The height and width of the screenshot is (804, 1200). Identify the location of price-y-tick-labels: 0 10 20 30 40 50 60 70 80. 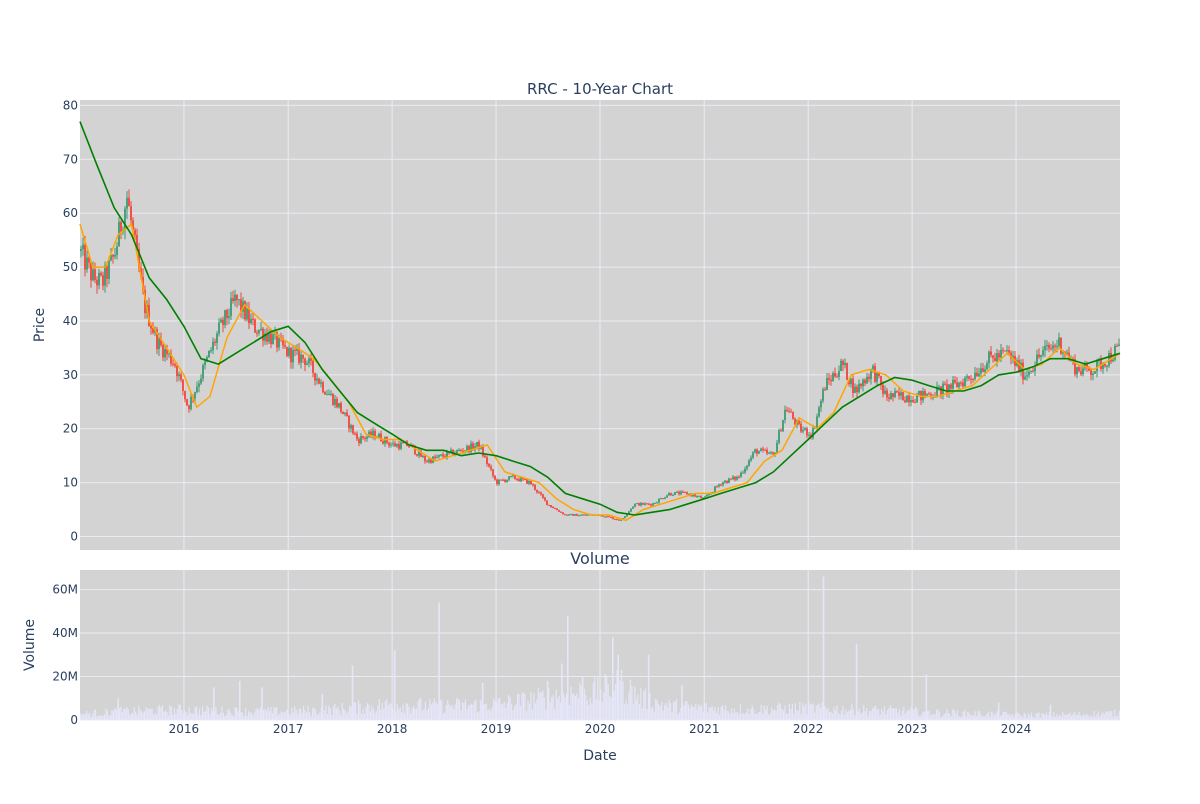
(70, 320).